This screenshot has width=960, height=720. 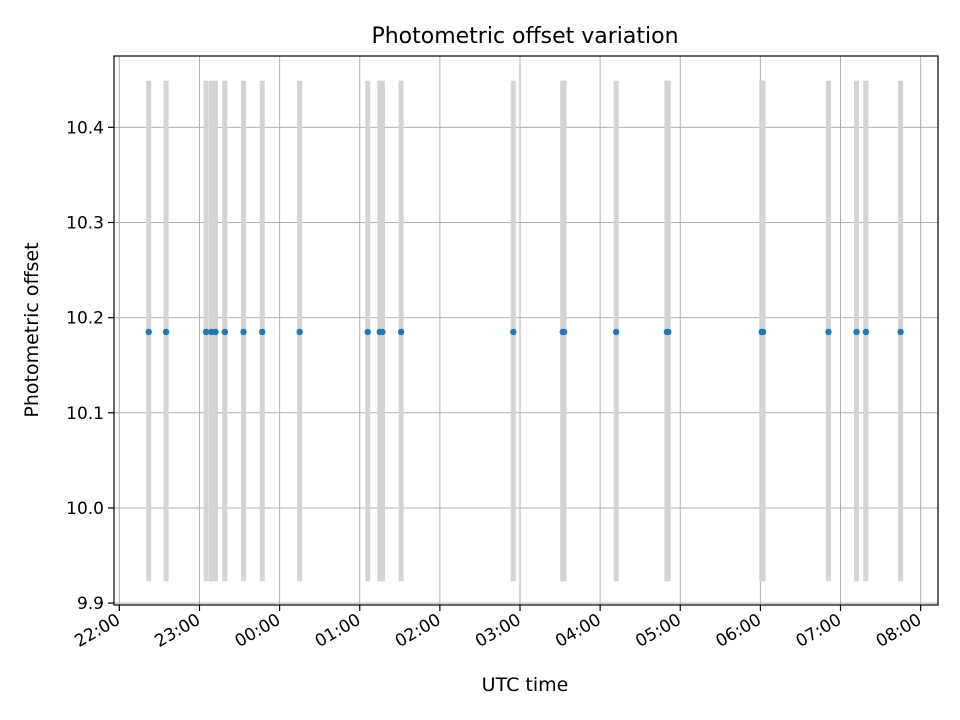 I want to click on x-axis-label: UTC time, so click(x=525, y=685).